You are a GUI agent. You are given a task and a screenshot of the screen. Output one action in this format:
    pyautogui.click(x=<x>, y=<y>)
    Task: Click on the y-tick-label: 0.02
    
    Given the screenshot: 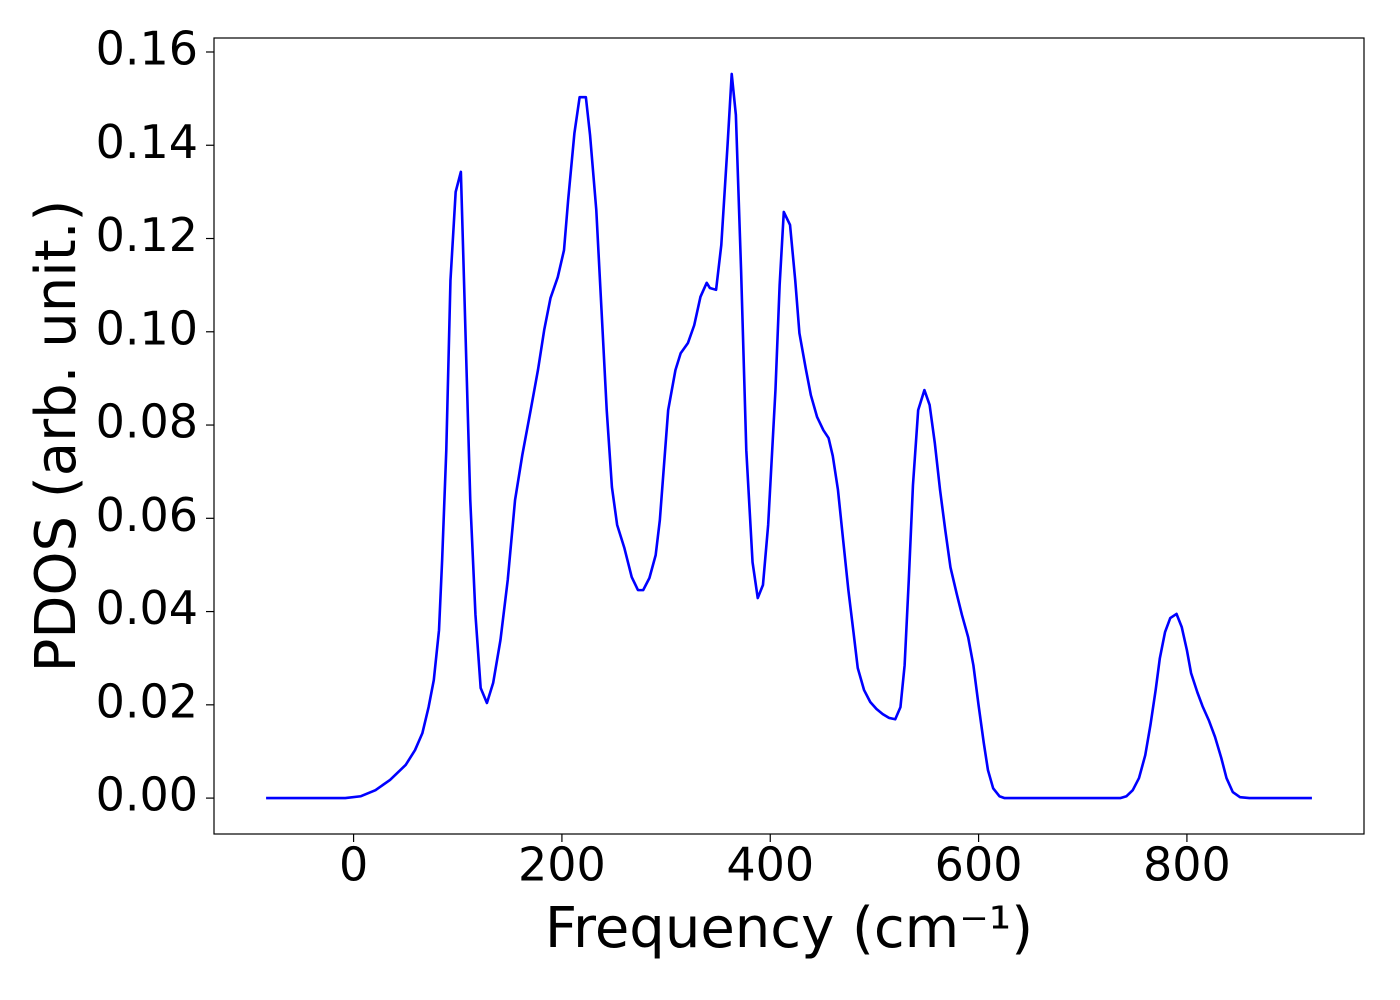 What is the action you would take?
    pyautogui.click(x=147, y=701)
    